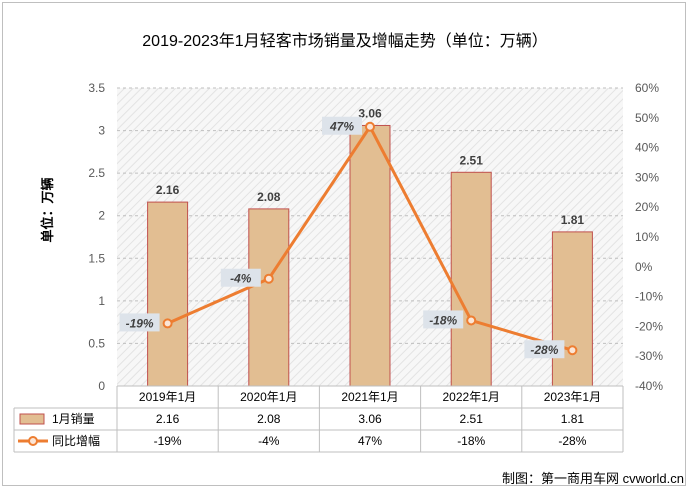  Describe the element at coordinates (269, 441) in the screenshot. I see `table-cell: -4%` at that location.